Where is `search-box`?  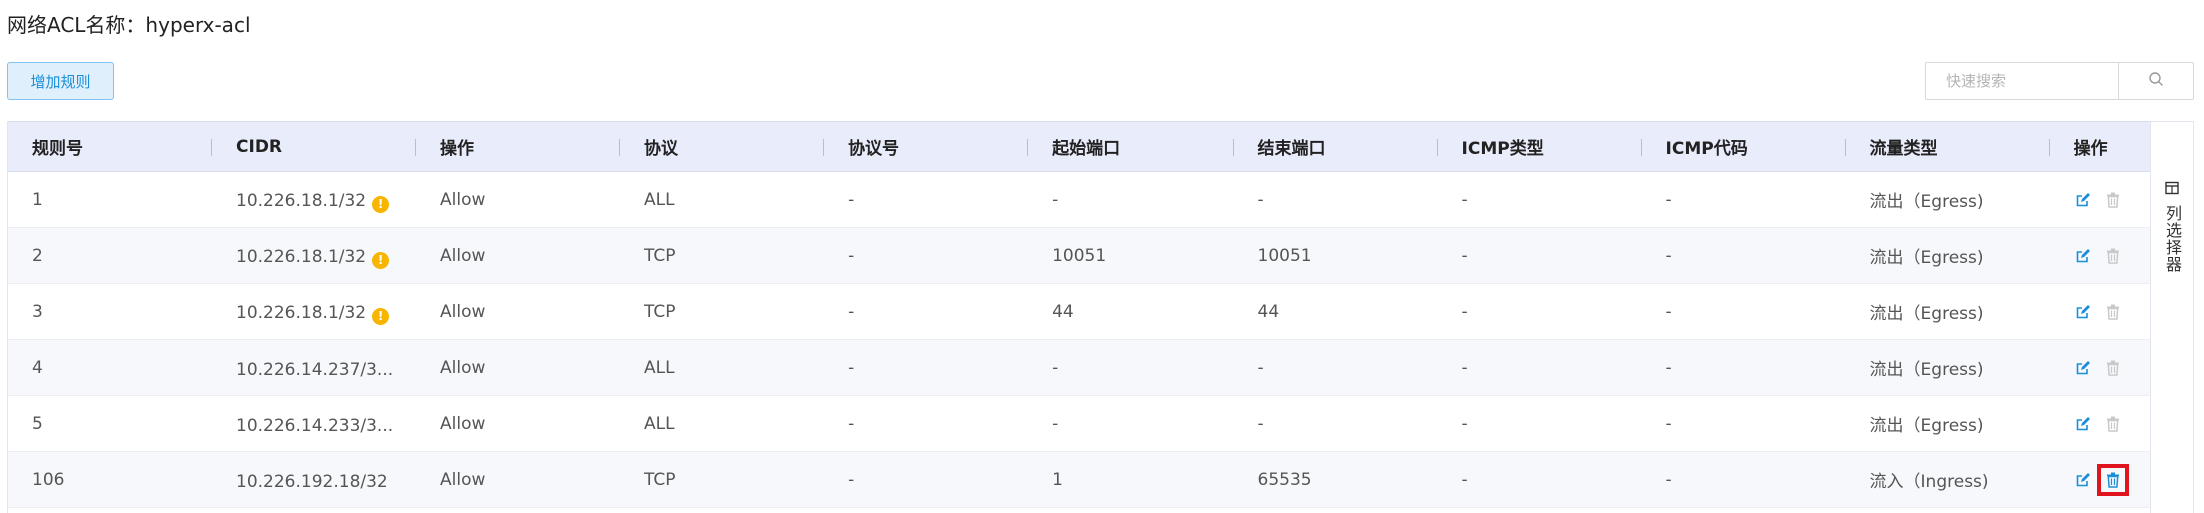
search-box is located at coordinates (2059, 81).